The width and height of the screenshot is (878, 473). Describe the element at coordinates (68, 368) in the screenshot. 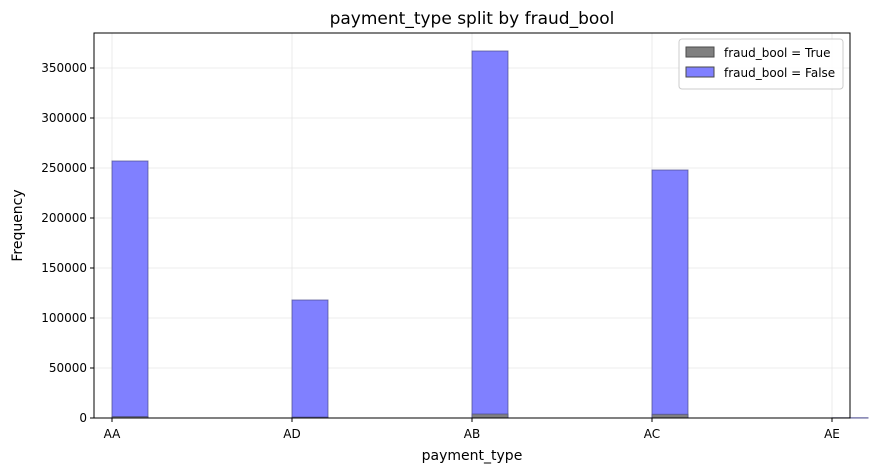

I see `y-tick-label: 50000` at that location.